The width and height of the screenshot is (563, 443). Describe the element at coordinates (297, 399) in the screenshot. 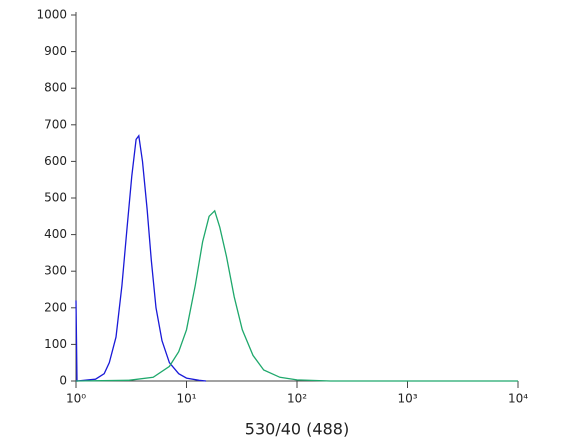

I see `x-tick-label: 10²` at that location.